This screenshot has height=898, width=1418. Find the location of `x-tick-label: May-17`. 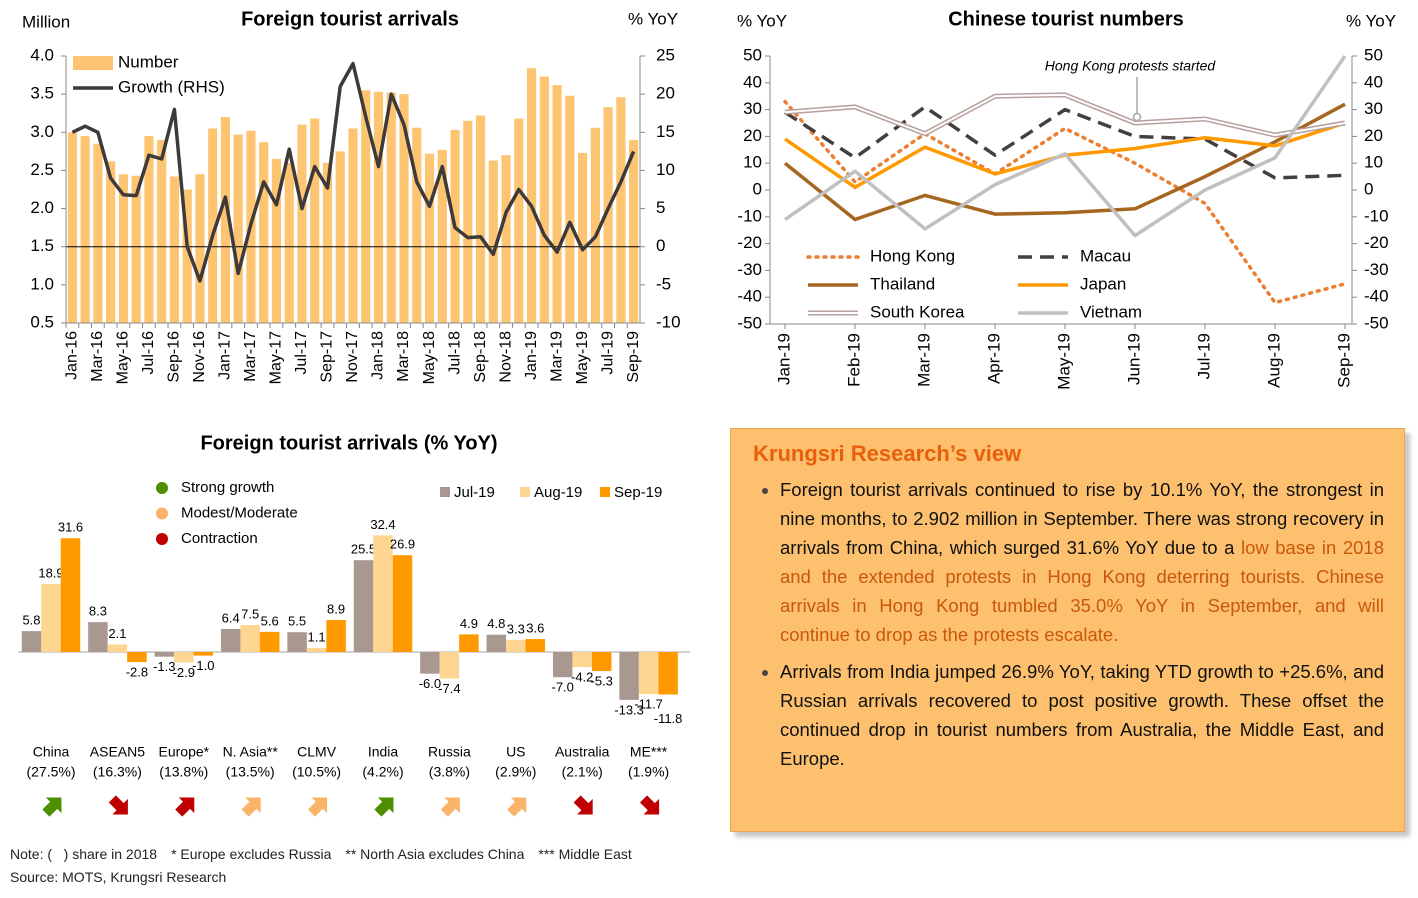

x-tick-label: May-17 is located at coordinates (276, 357).